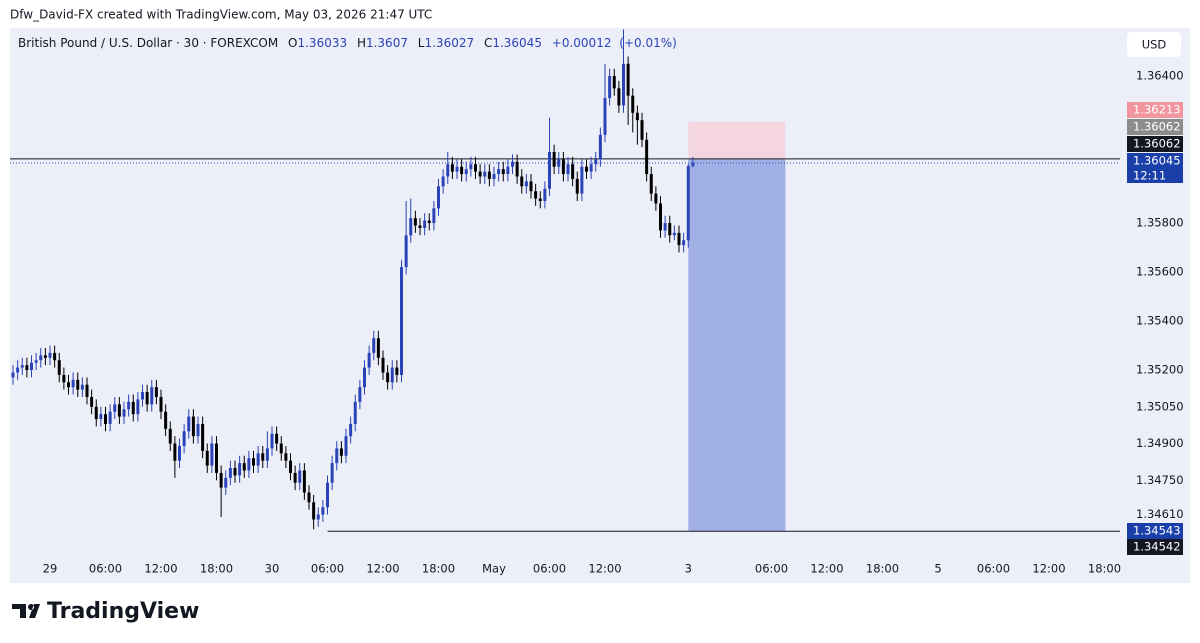 The height and width of the screenshot is (643, 1200). What do you see at coordinates (737, 344) in the screenshot?
I see `target-zone` at bounding box center [737, 344].